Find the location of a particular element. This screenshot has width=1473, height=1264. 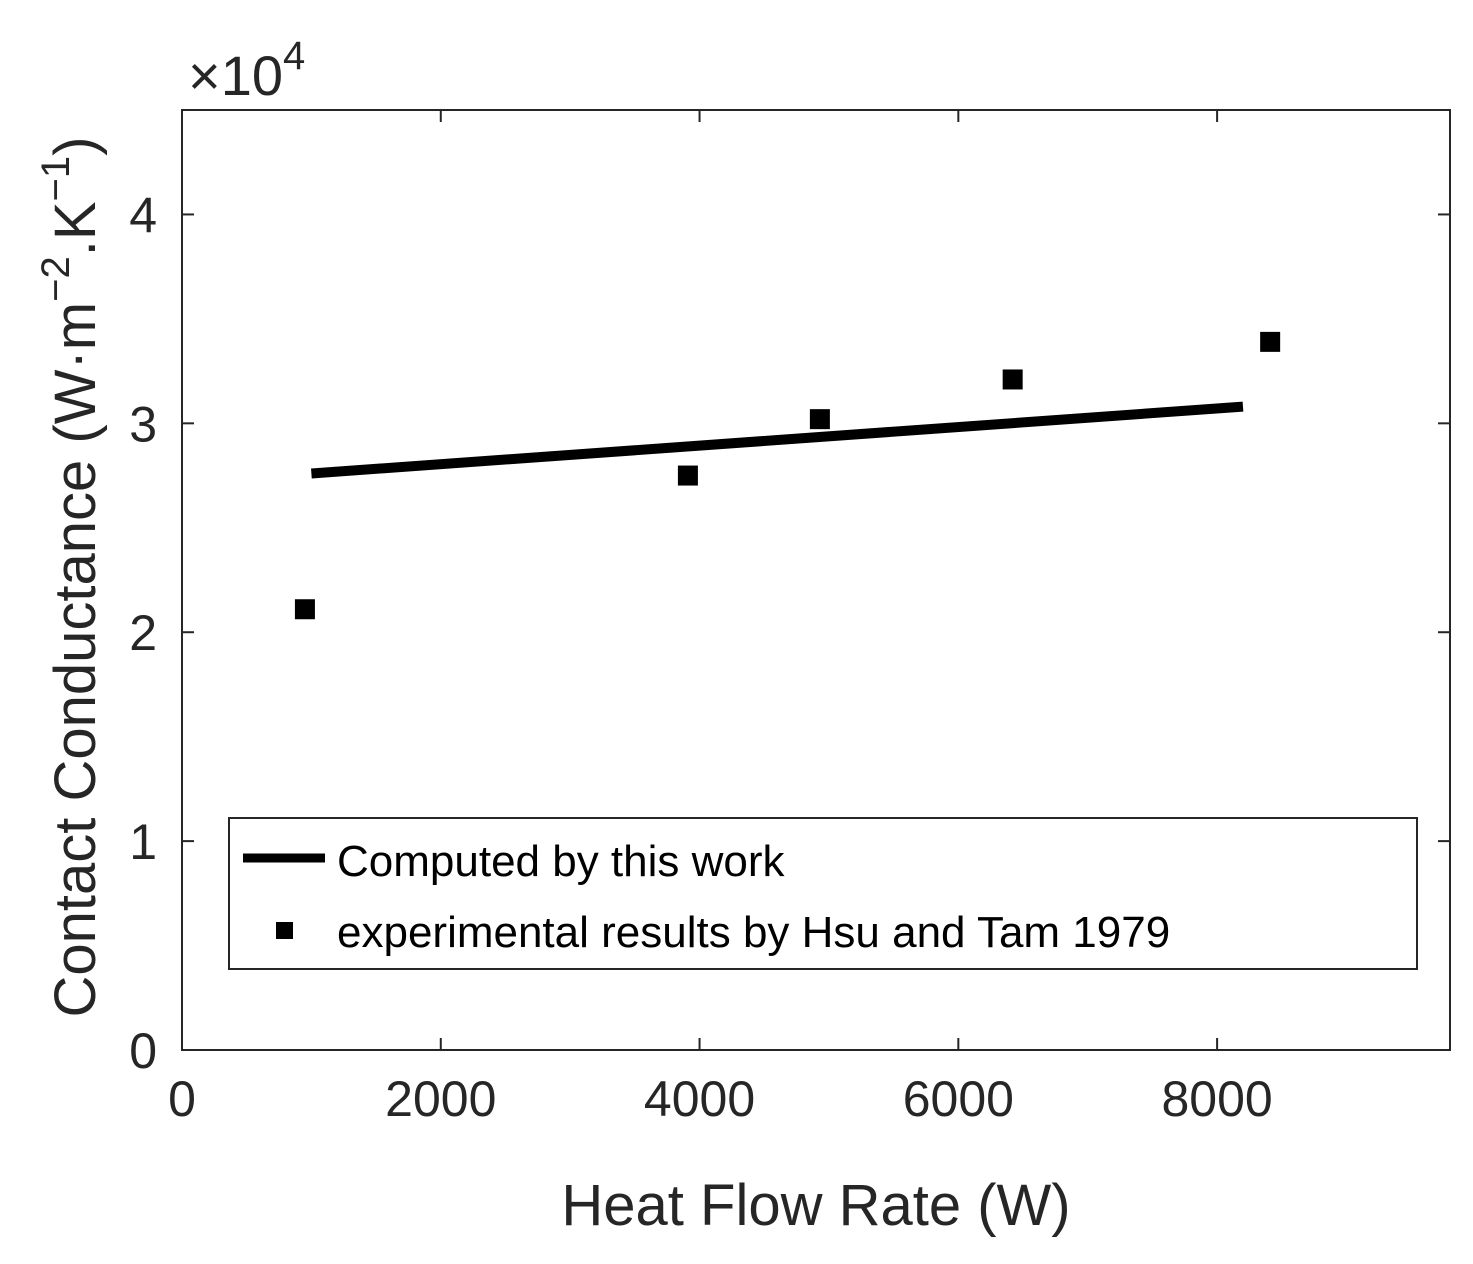

y-axis-title-unit-exp1: −2 is located at coordinates (56, 279).